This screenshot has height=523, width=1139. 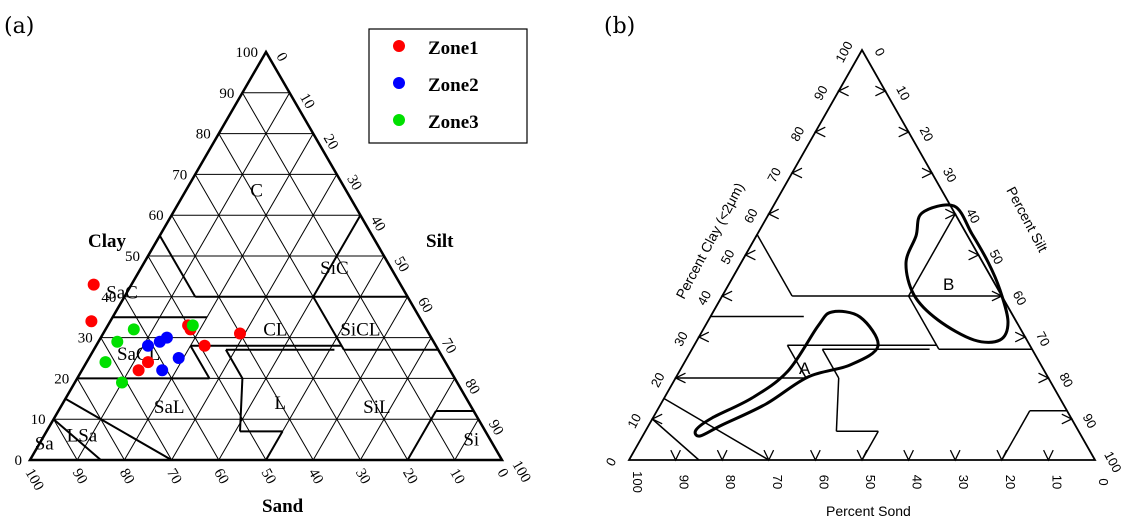 I want to click on left-tick-label: 10, so click(x=634, y=421).